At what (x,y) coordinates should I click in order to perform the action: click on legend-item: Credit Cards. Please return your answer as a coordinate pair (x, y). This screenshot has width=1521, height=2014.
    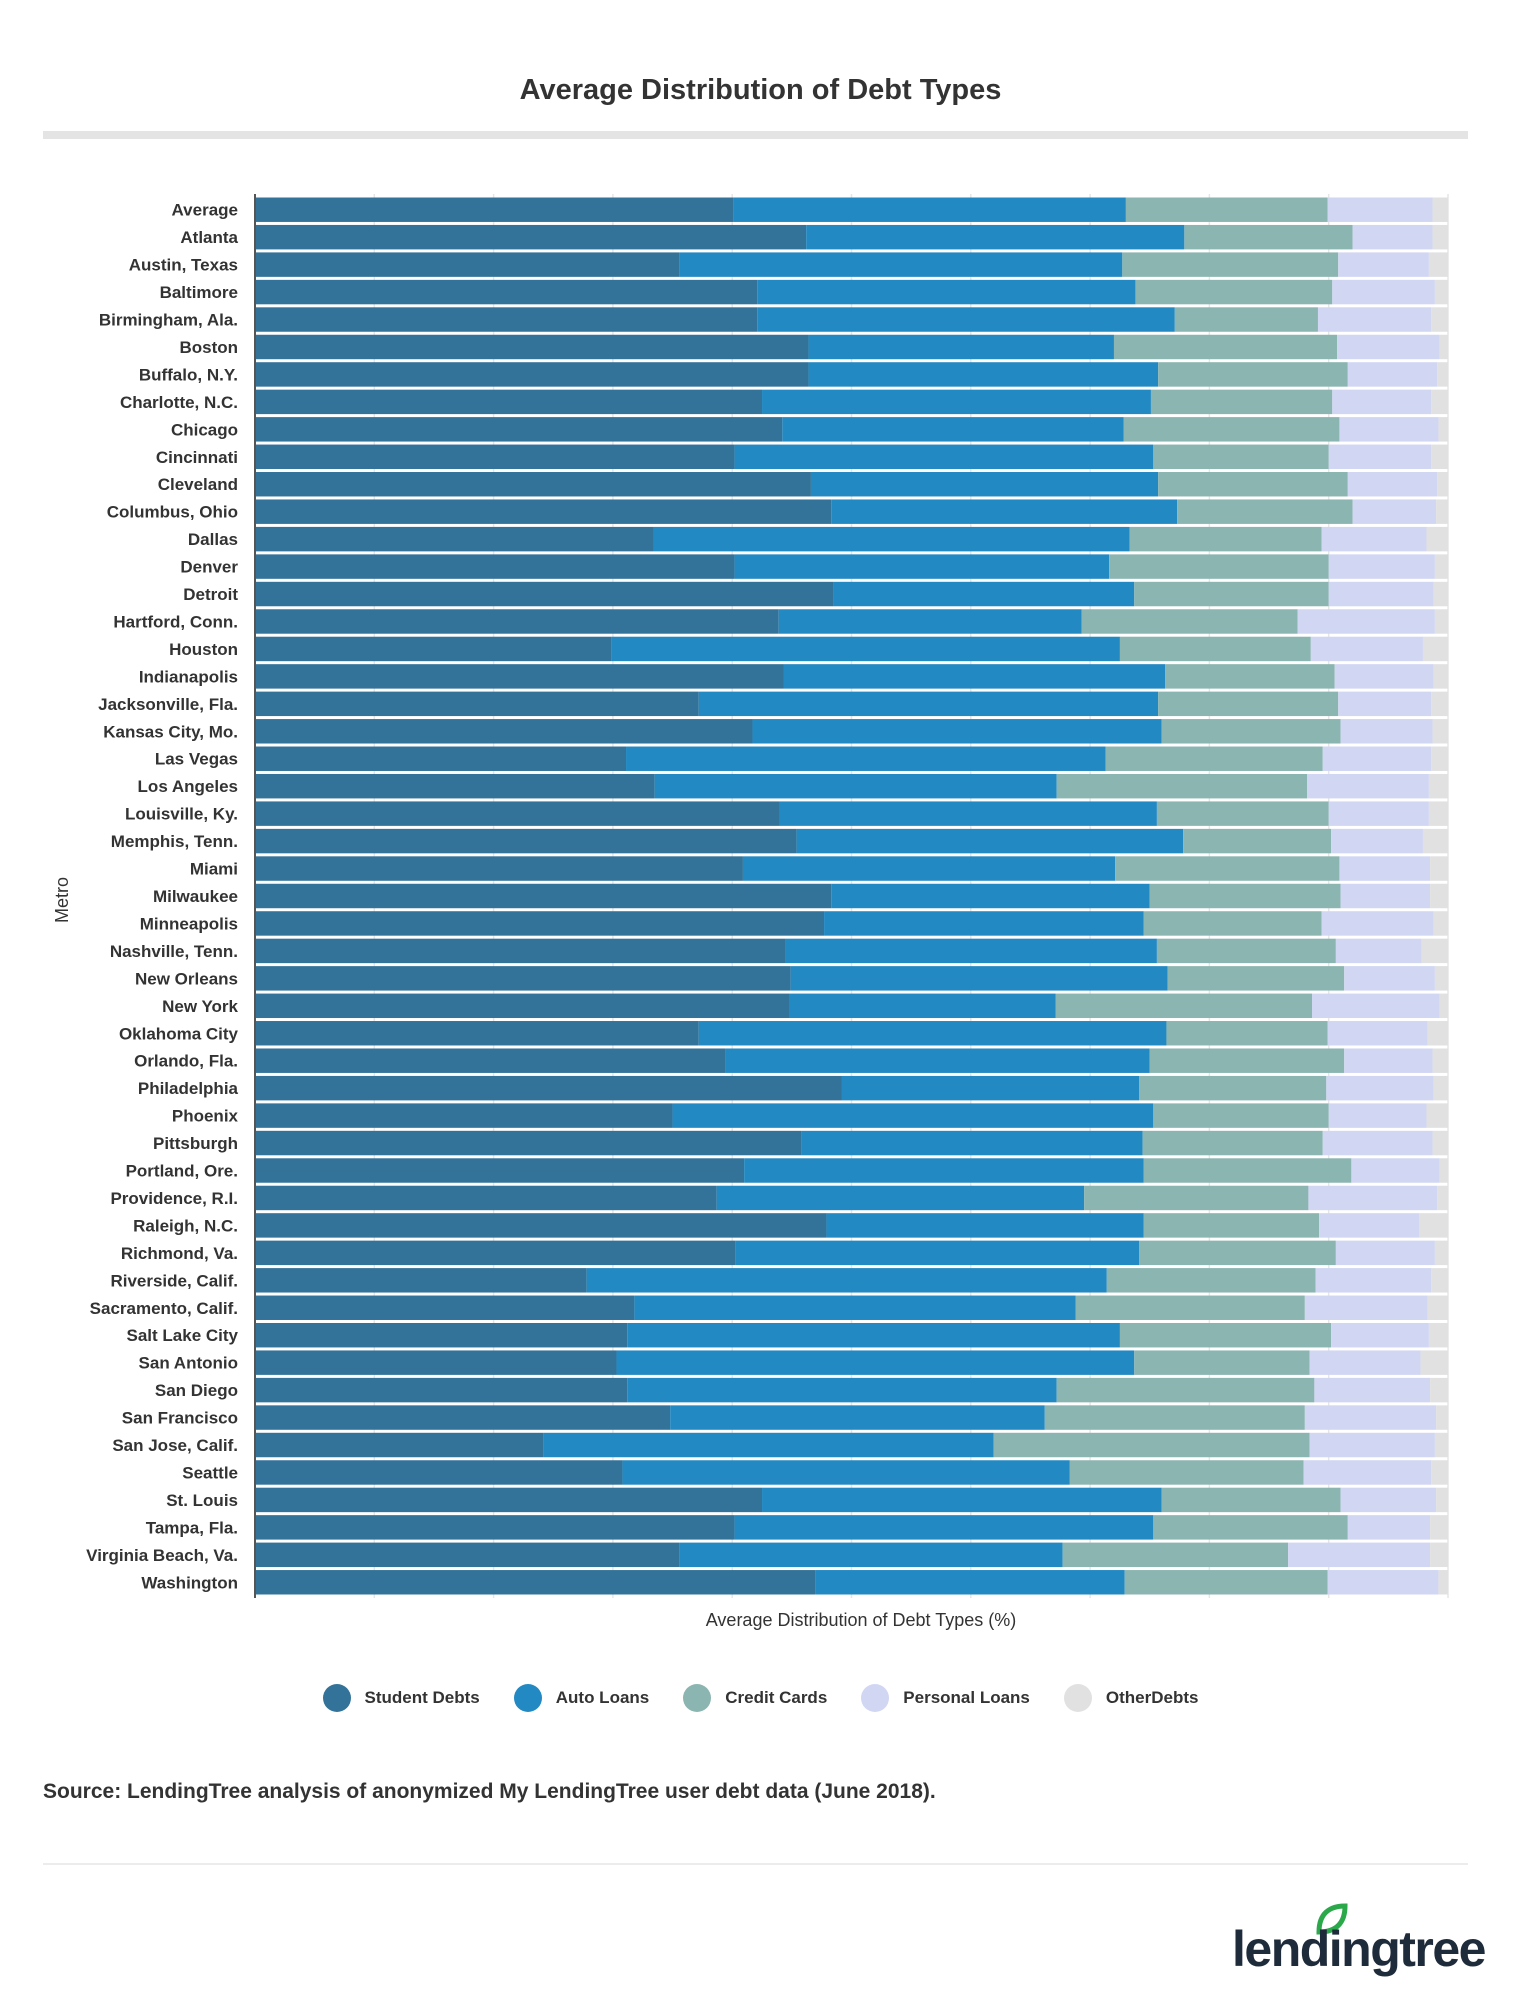
    Looking at the image, I should click on (755, 1698).